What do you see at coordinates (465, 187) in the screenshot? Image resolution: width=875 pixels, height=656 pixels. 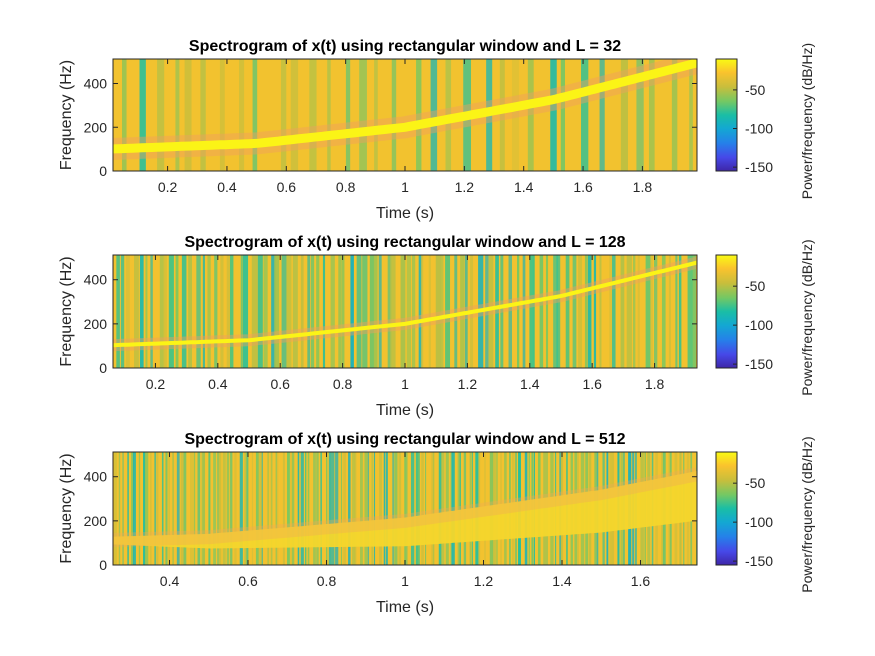 I see `x-tick-label: 1.2` at bounding box center [465, 187].